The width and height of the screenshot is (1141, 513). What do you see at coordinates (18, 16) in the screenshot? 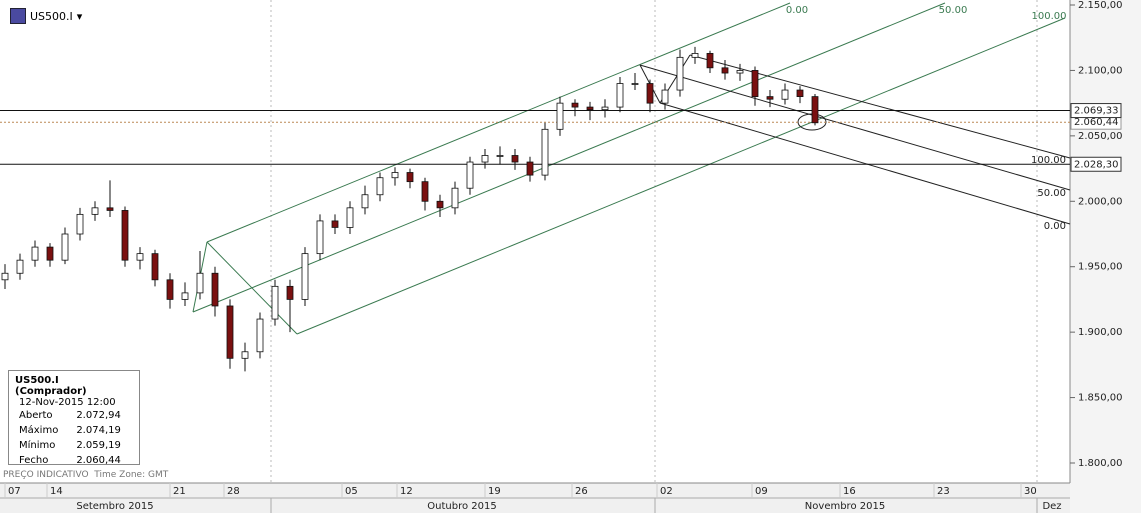
I see `symbol-icon` at bounding box center [18, 16].